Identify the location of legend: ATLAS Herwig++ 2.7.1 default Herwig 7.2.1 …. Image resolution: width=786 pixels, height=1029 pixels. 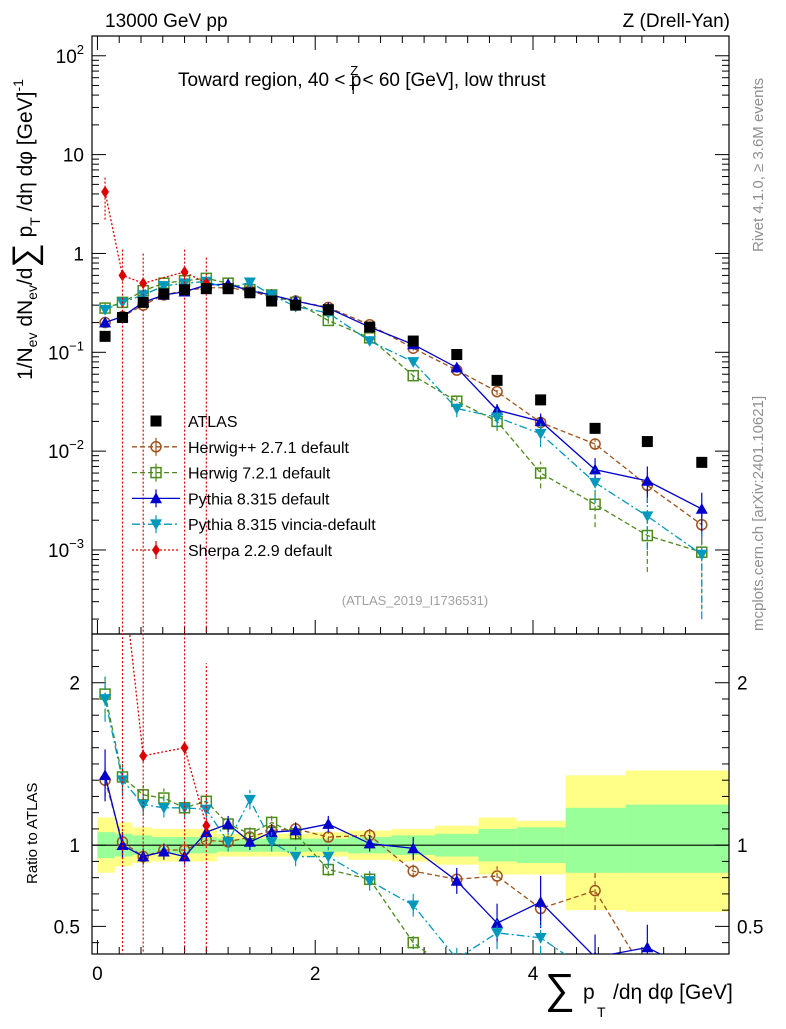
(254, 487).